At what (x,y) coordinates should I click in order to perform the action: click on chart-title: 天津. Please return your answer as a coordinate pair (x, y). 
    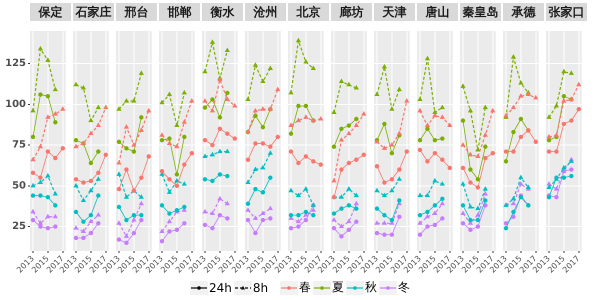
    Looking at the image, I should click on (394, 12).